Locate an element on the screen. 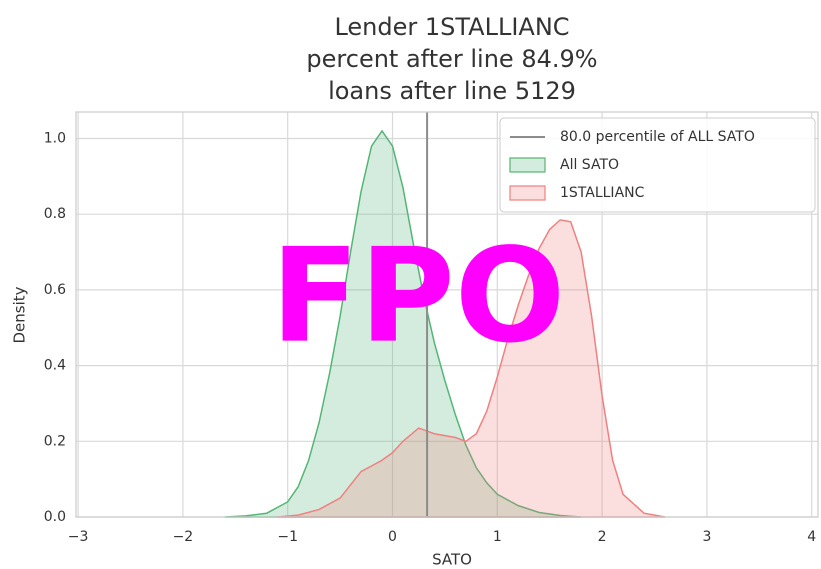 The height and width of the screenshot is (569, 821). y-tick-label: 0.0 is located at coordinates (55, 517).